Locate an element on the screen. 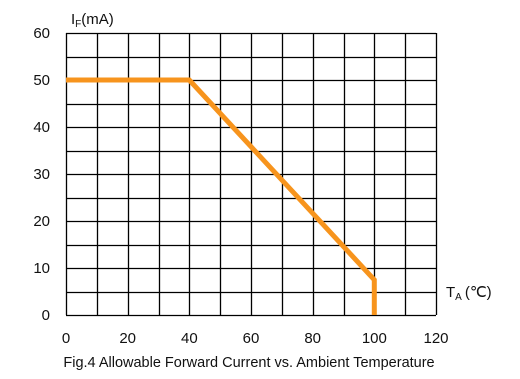  y-tick-label: 20 is located at coordinates (41, 221).